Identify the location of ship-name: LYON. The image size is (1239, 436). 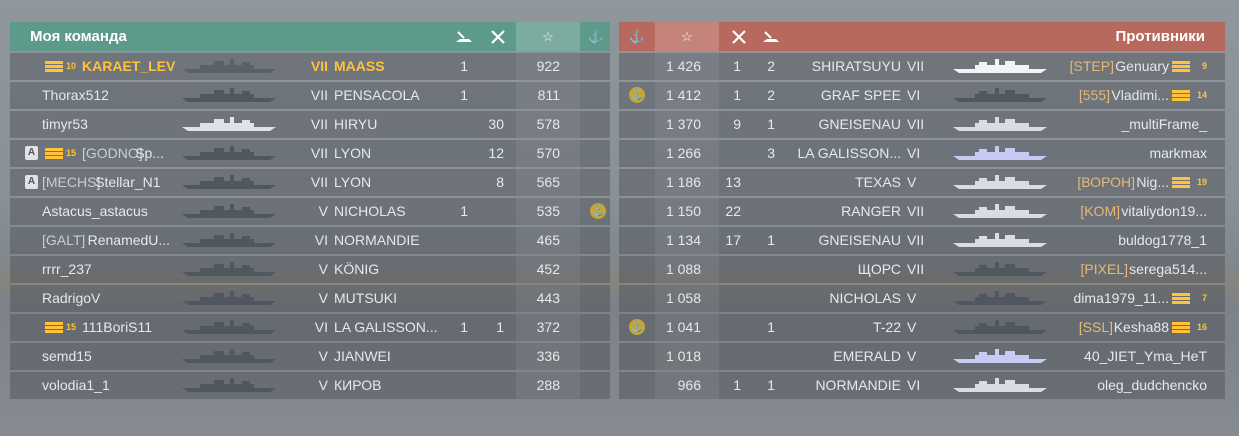
(353, 153).